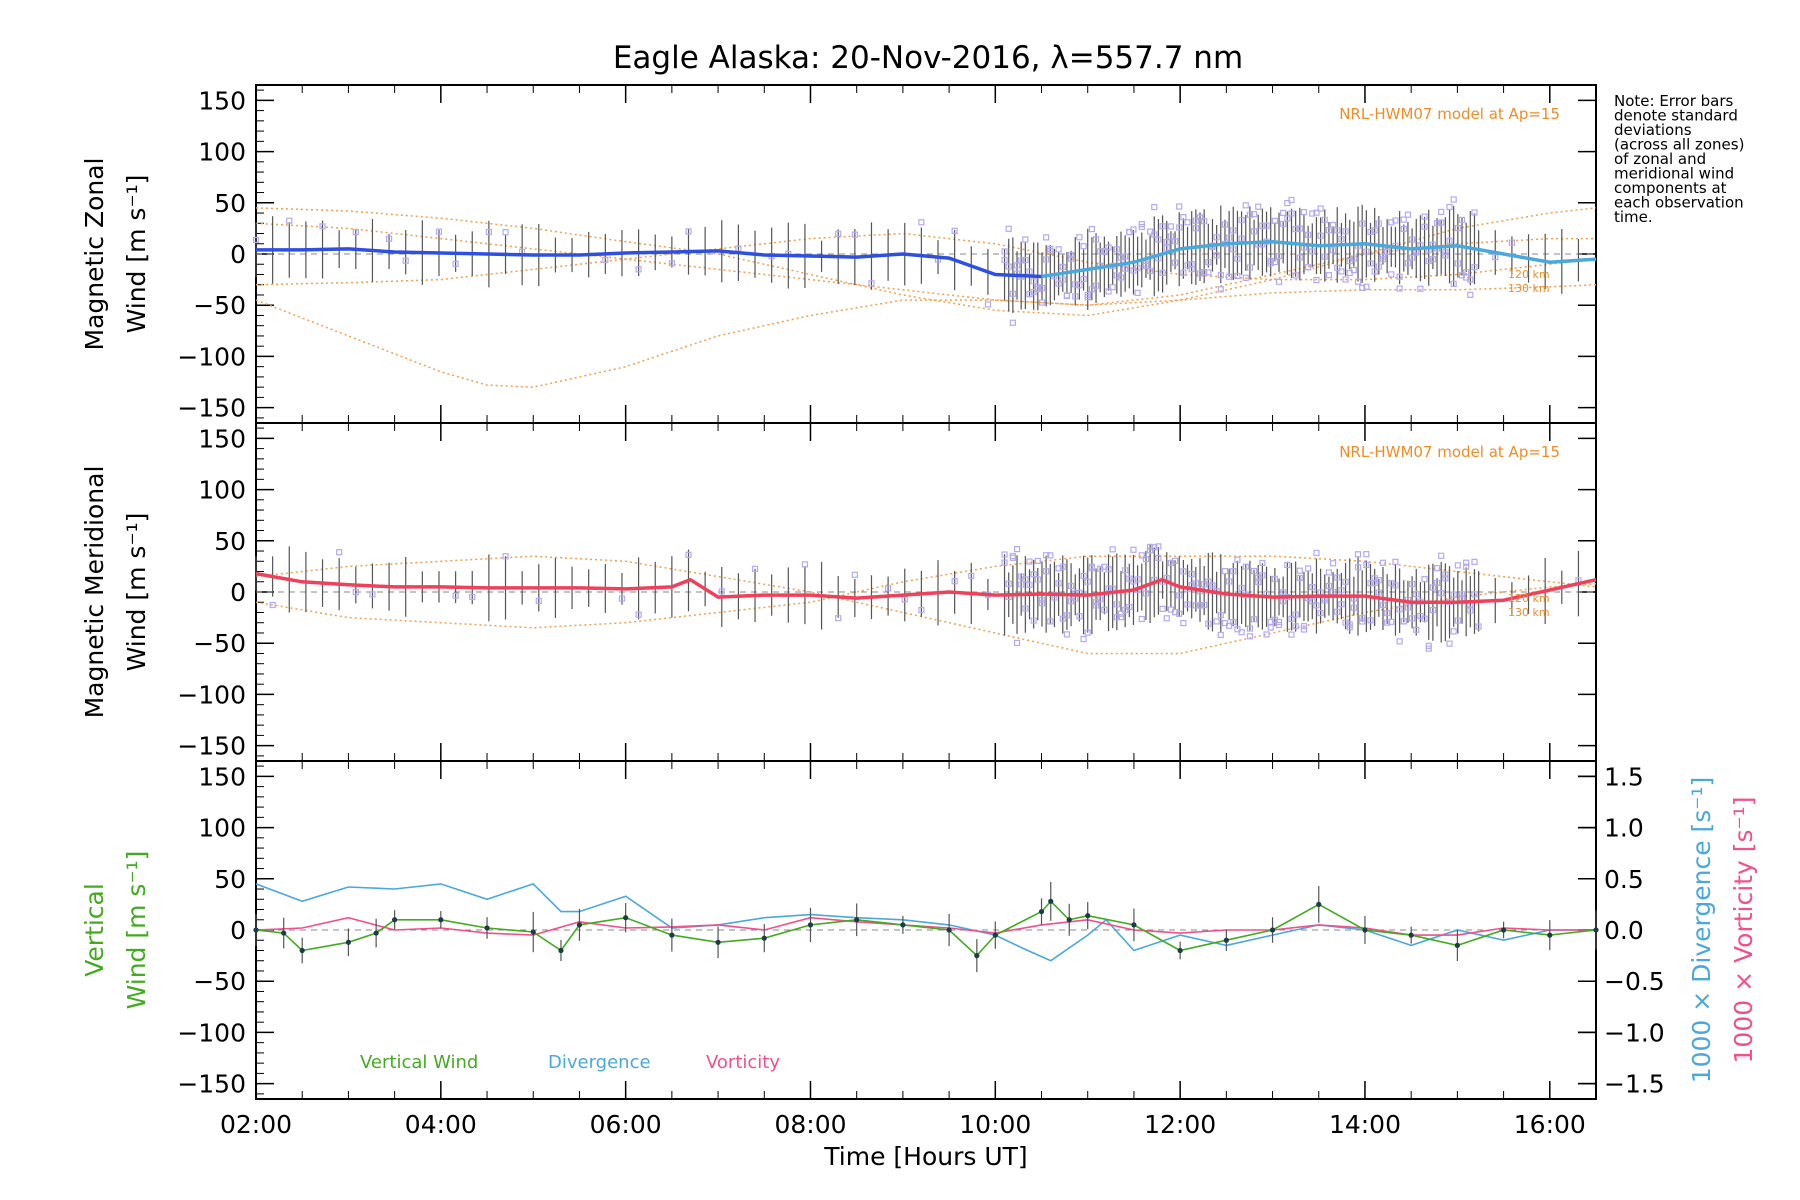 This screenshot has height=1200, width=1800. I want to click on y-tick-label: −150, so click(211, 746).